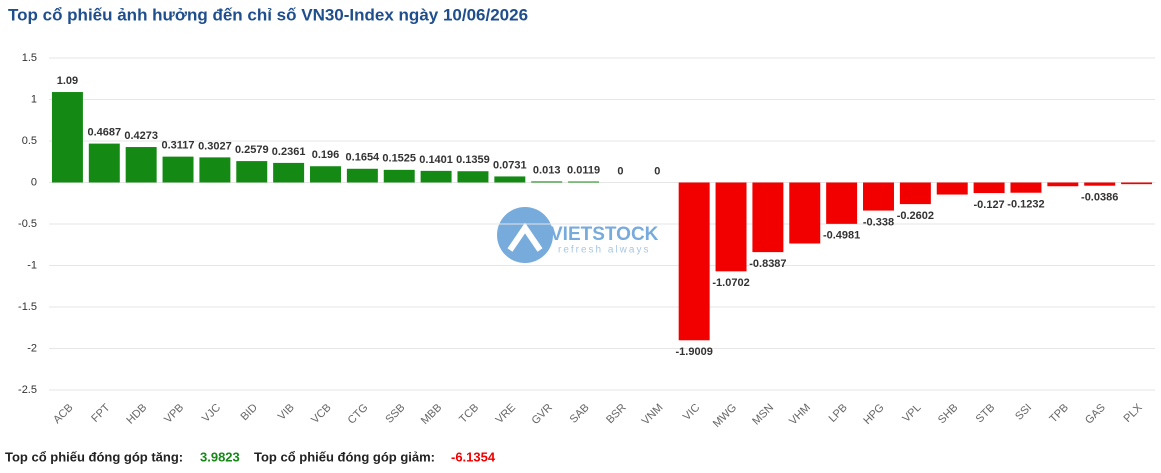 Image resolution: width=1161 pixels, height=473 pixels. I want to click on value-label: -0.8387, so click(767, 264).